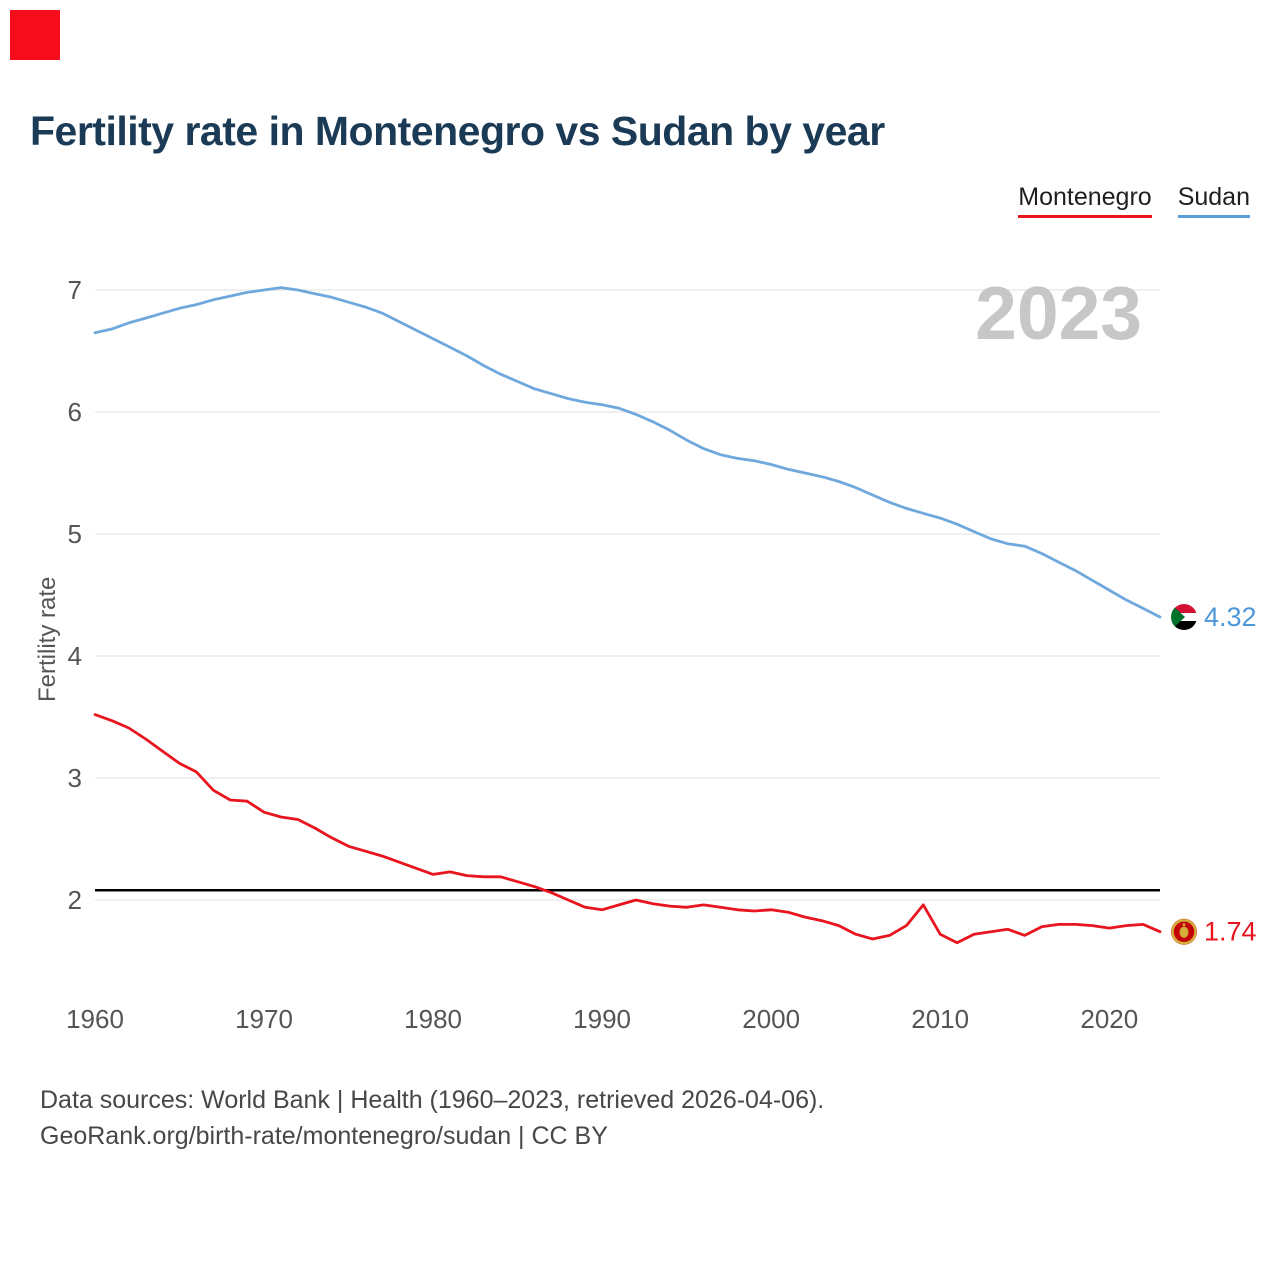 Image resolution: width=1280 pixels, height=1280 pixels. I want to click on montenegro-flag-icon, so click(1184, 931).